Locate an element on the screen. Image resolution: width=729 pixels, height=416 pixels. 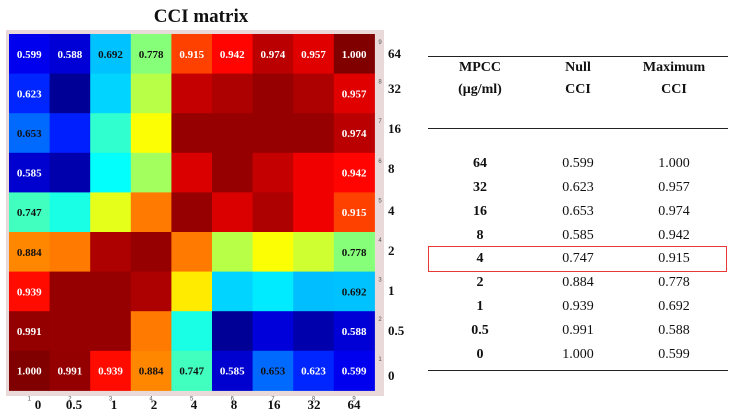
small-x-tick: 9 is located at coordinates (354, 399).